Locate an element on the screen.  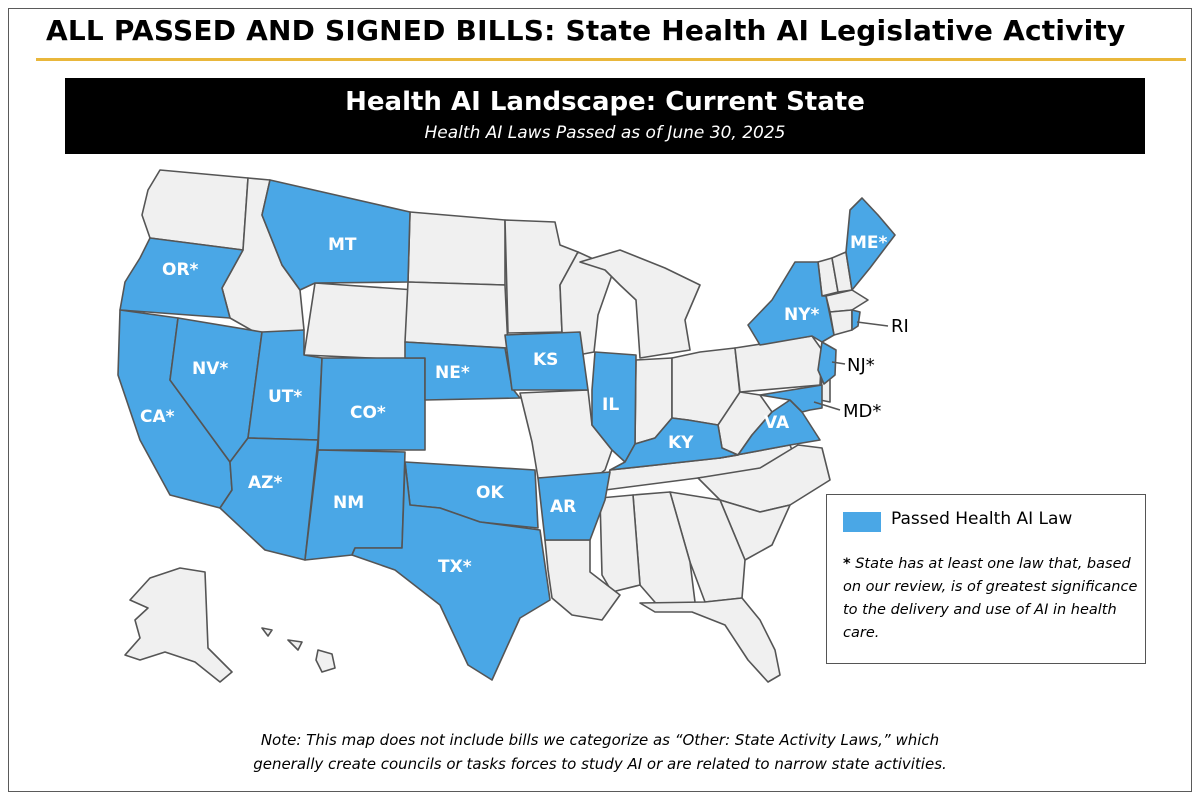
state-fl is located at coordinates (710, 640).